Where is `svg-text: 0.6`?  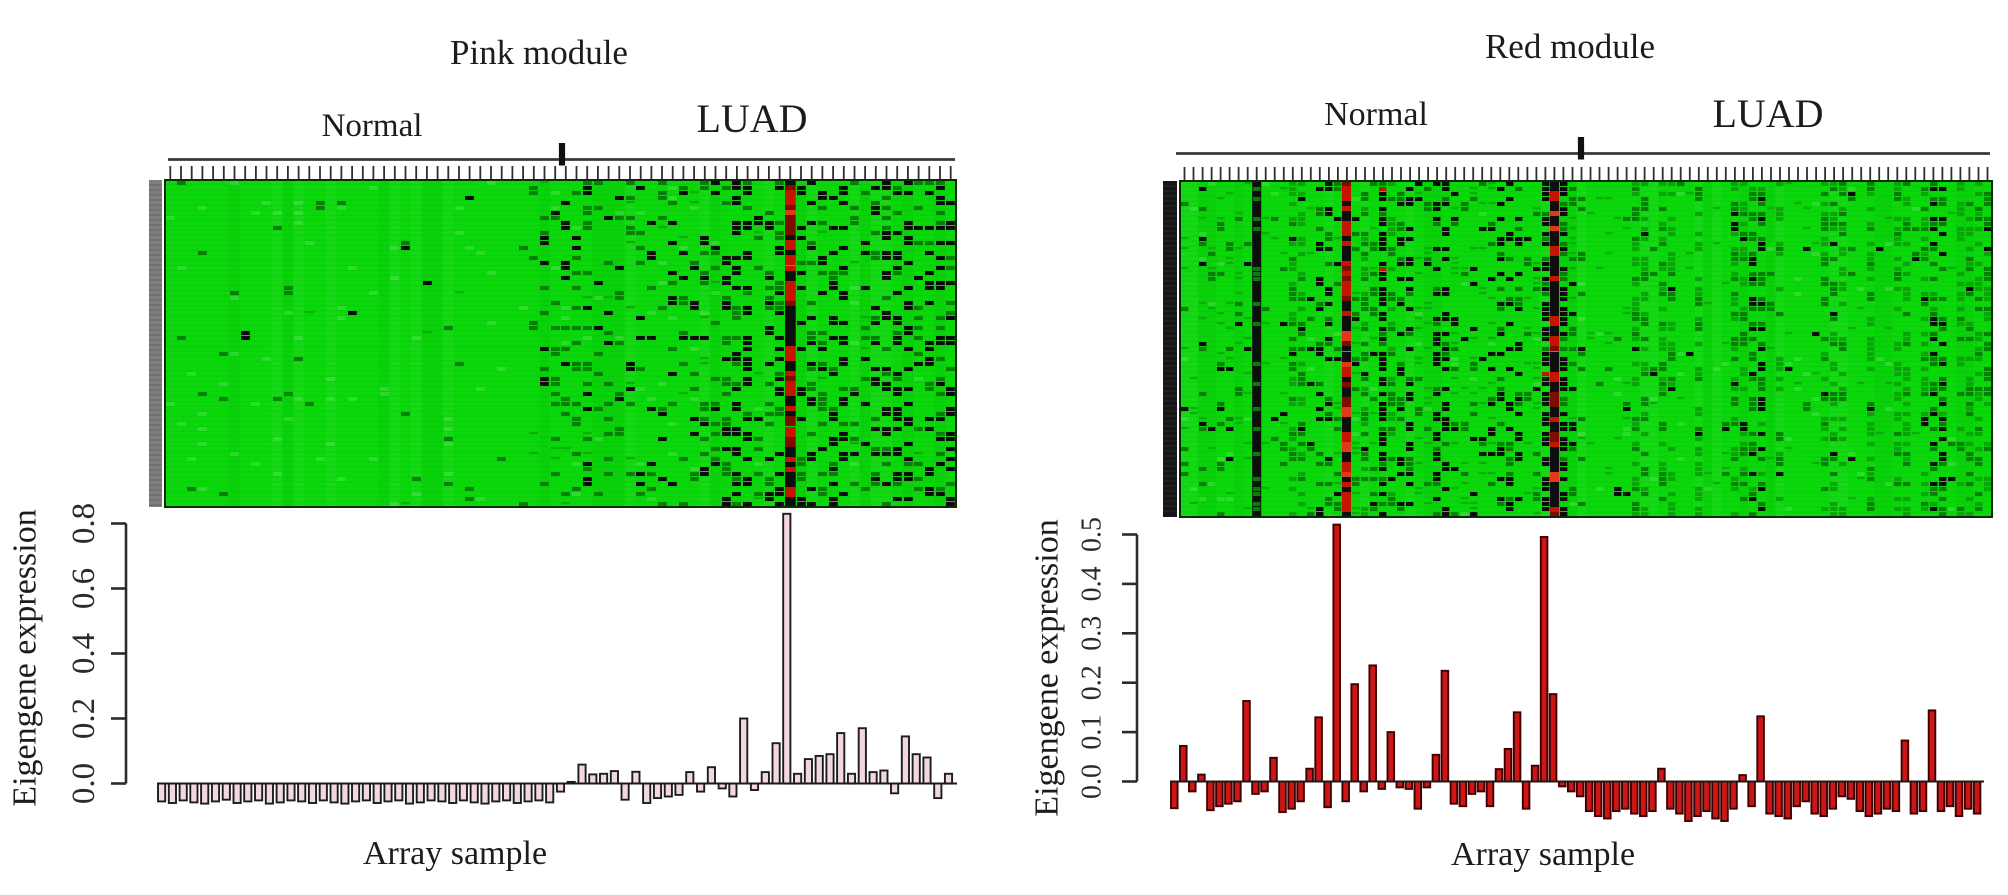 svg-text: 0.6 is located at coordinates (84, 588).